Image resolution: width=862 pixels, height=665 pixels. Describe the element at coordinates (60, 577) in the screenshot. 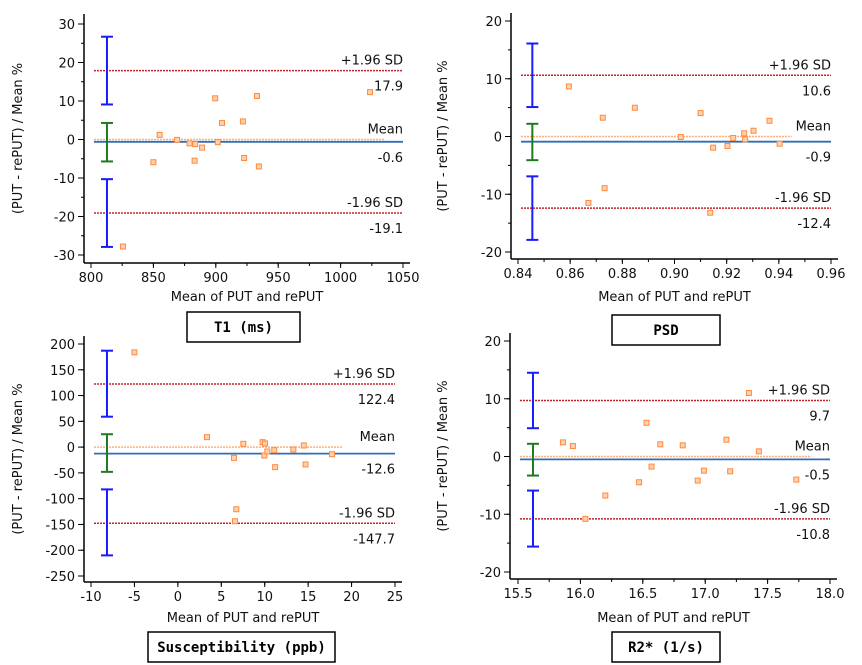

I see `y-tick-label: -250` at that location.